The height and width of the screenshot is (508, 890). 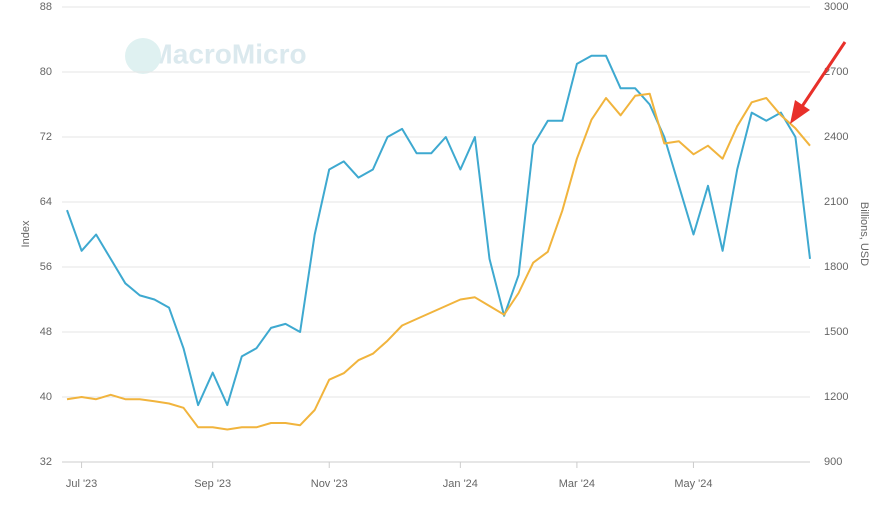 I want to click on x-tick-label: Jan '24, so click(x=460, y=484).